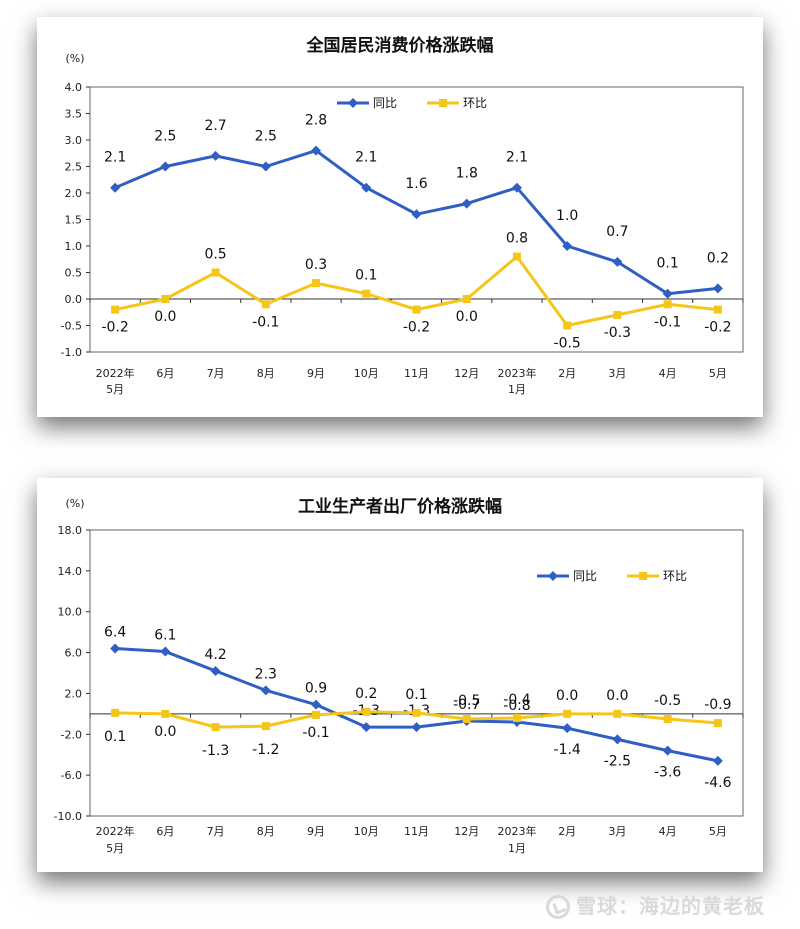 This screenshot has width=800, height=929. Describe the element at coordinates (385, 103) in the screenshot. I see `legend-label: 同比` at that location.